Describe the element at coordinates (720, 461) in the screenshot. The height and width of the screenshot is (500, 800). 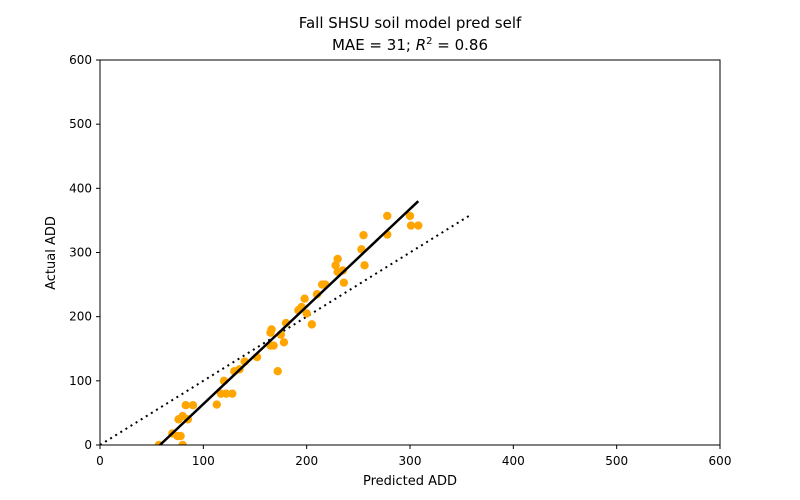
I see `x-tick-label: 600` at that location.